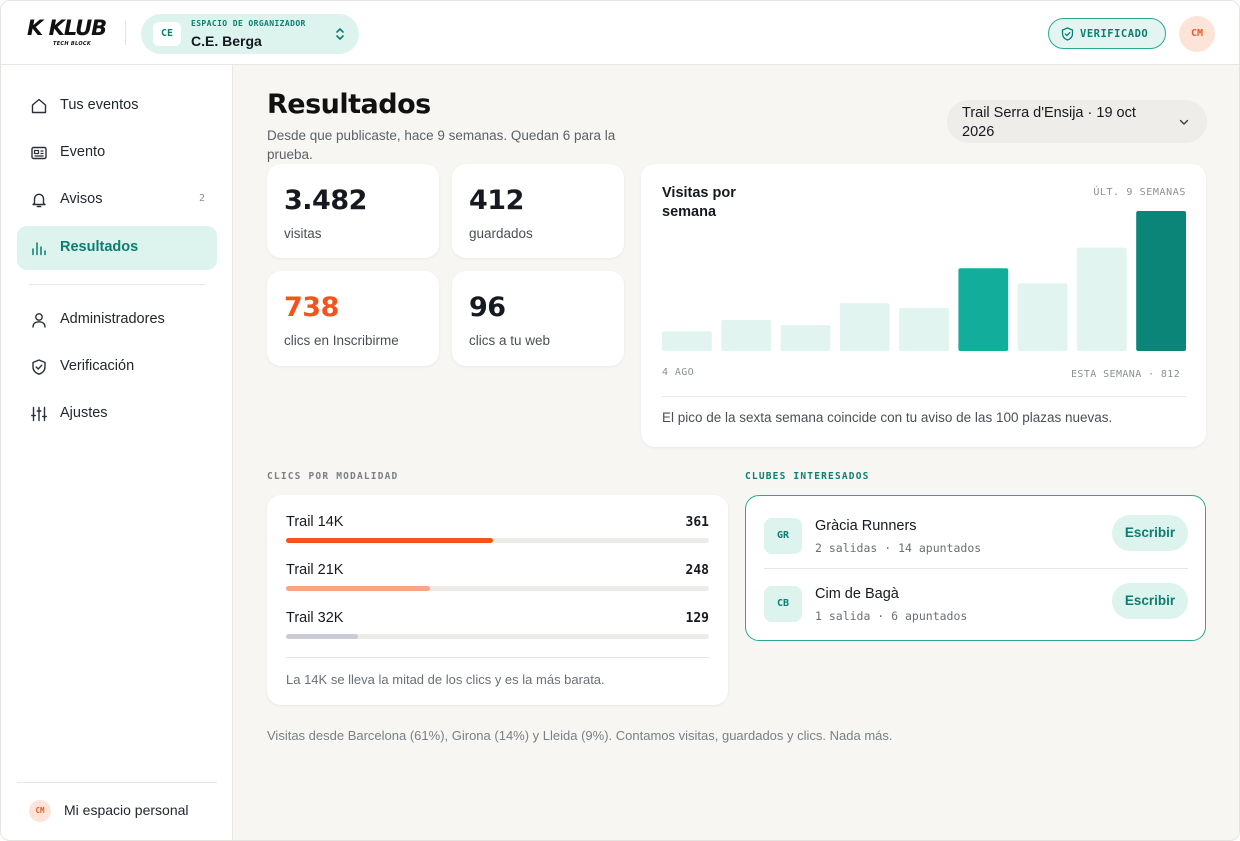  What do you see at coordinates (340, 34) in the screenshot?
I see `chevron-up-down-icon` at bounding box center [340, 34].